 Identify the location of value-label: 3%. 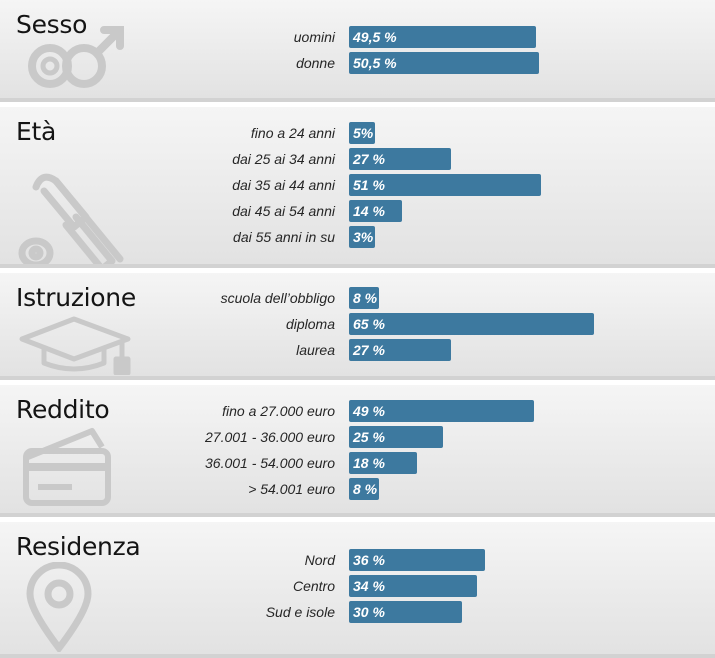
(363, 237).